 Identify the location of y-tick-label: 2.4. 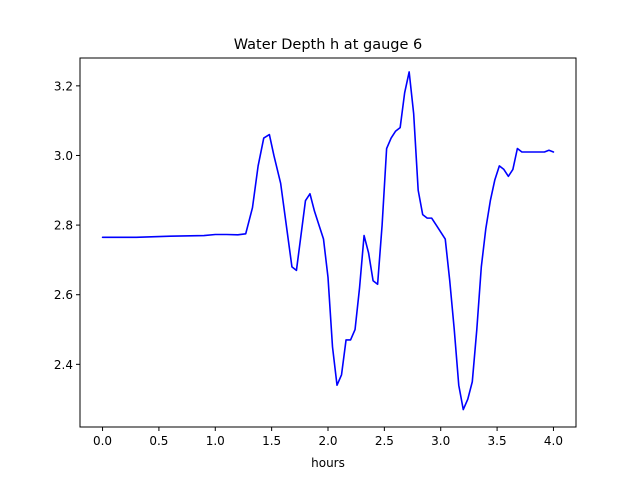
(63, 365).